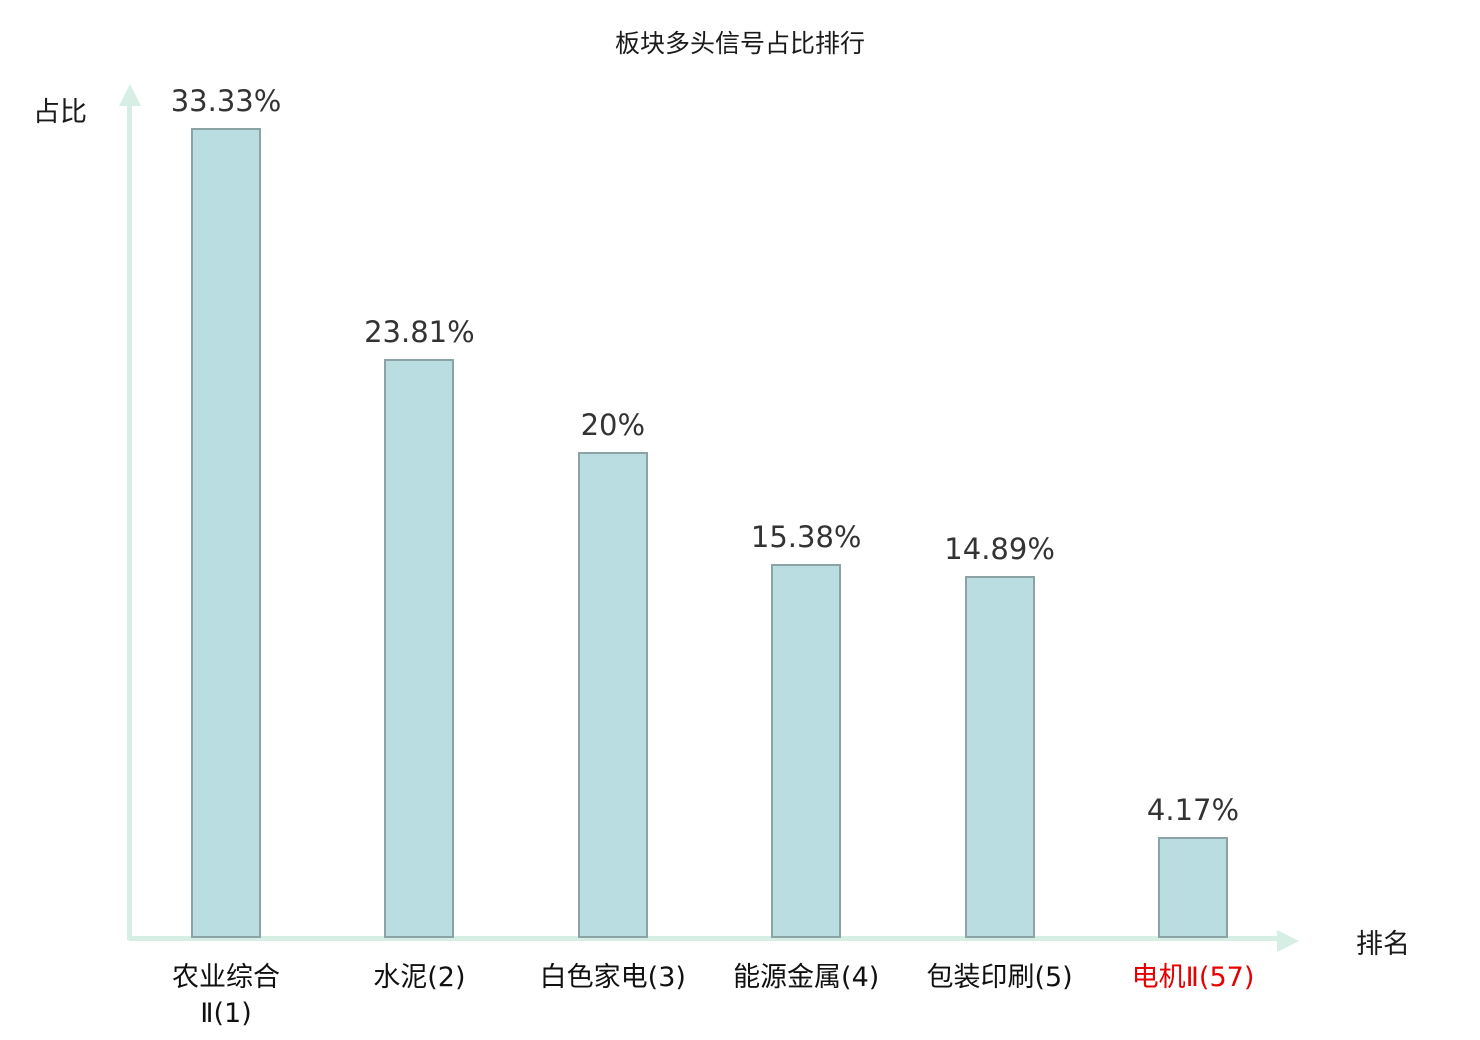 Image resolution: width=1480 pixels, height=1040 pixels. I want to click on x-axis-arrow-right-icon, so click(1288, 941).